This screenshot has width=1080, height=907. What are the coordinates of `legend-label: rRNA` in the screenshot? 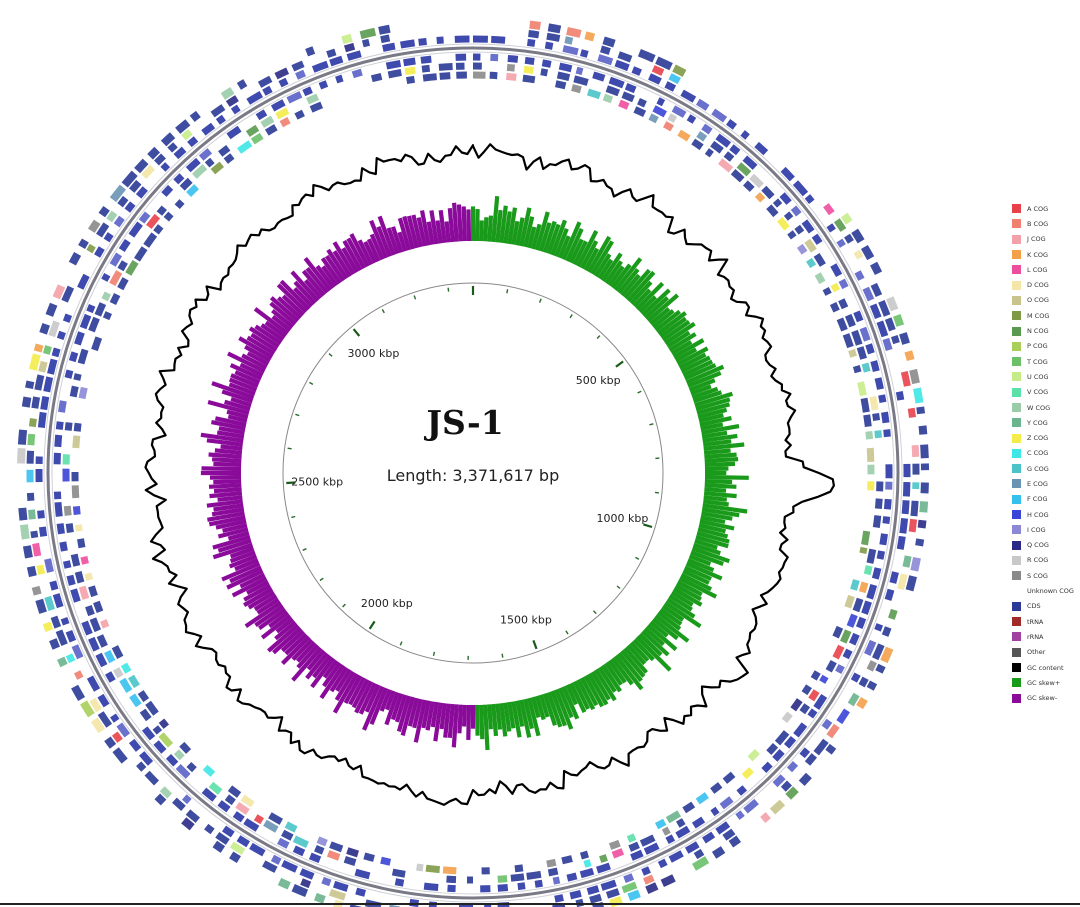 It's located at (1035, 636).